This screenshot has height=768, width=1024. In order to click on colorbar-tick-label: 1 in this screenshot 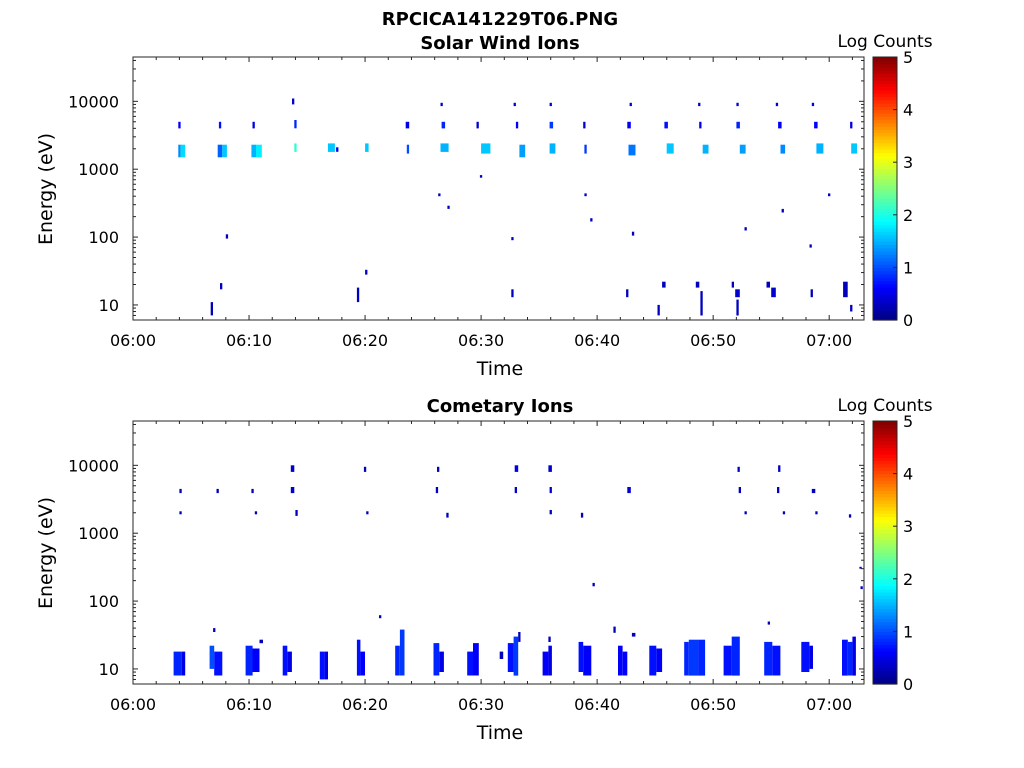, I will do `click(908, 631)`.